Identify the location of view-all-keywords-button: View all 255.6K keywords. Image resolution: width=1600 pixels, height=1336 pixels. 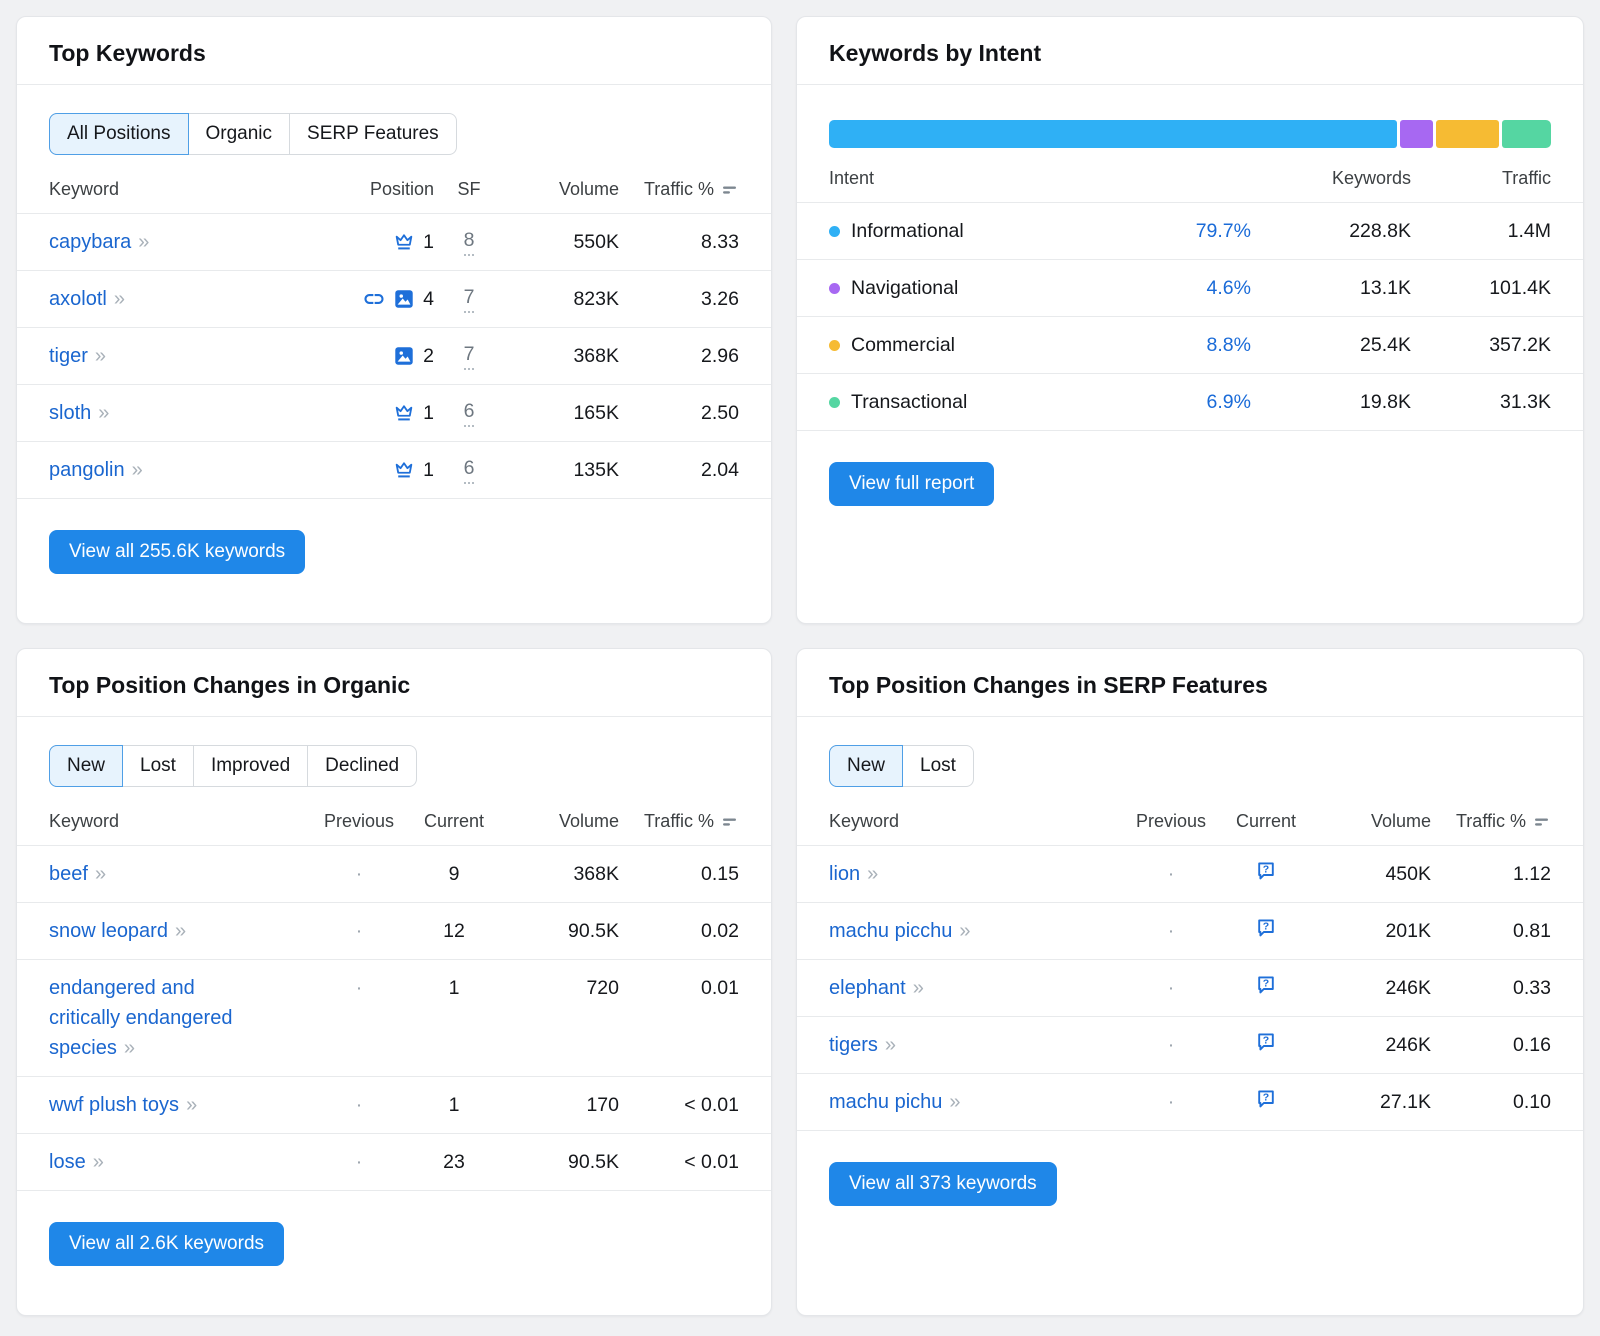
(177, 552).